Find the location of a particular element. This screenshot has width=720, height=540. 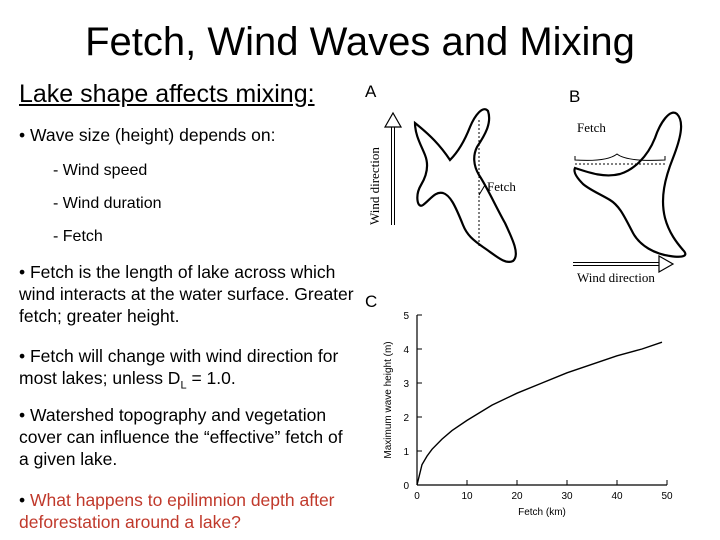

sub-item-wind-duration: - Wind duration is located at coordinates (107, 203).